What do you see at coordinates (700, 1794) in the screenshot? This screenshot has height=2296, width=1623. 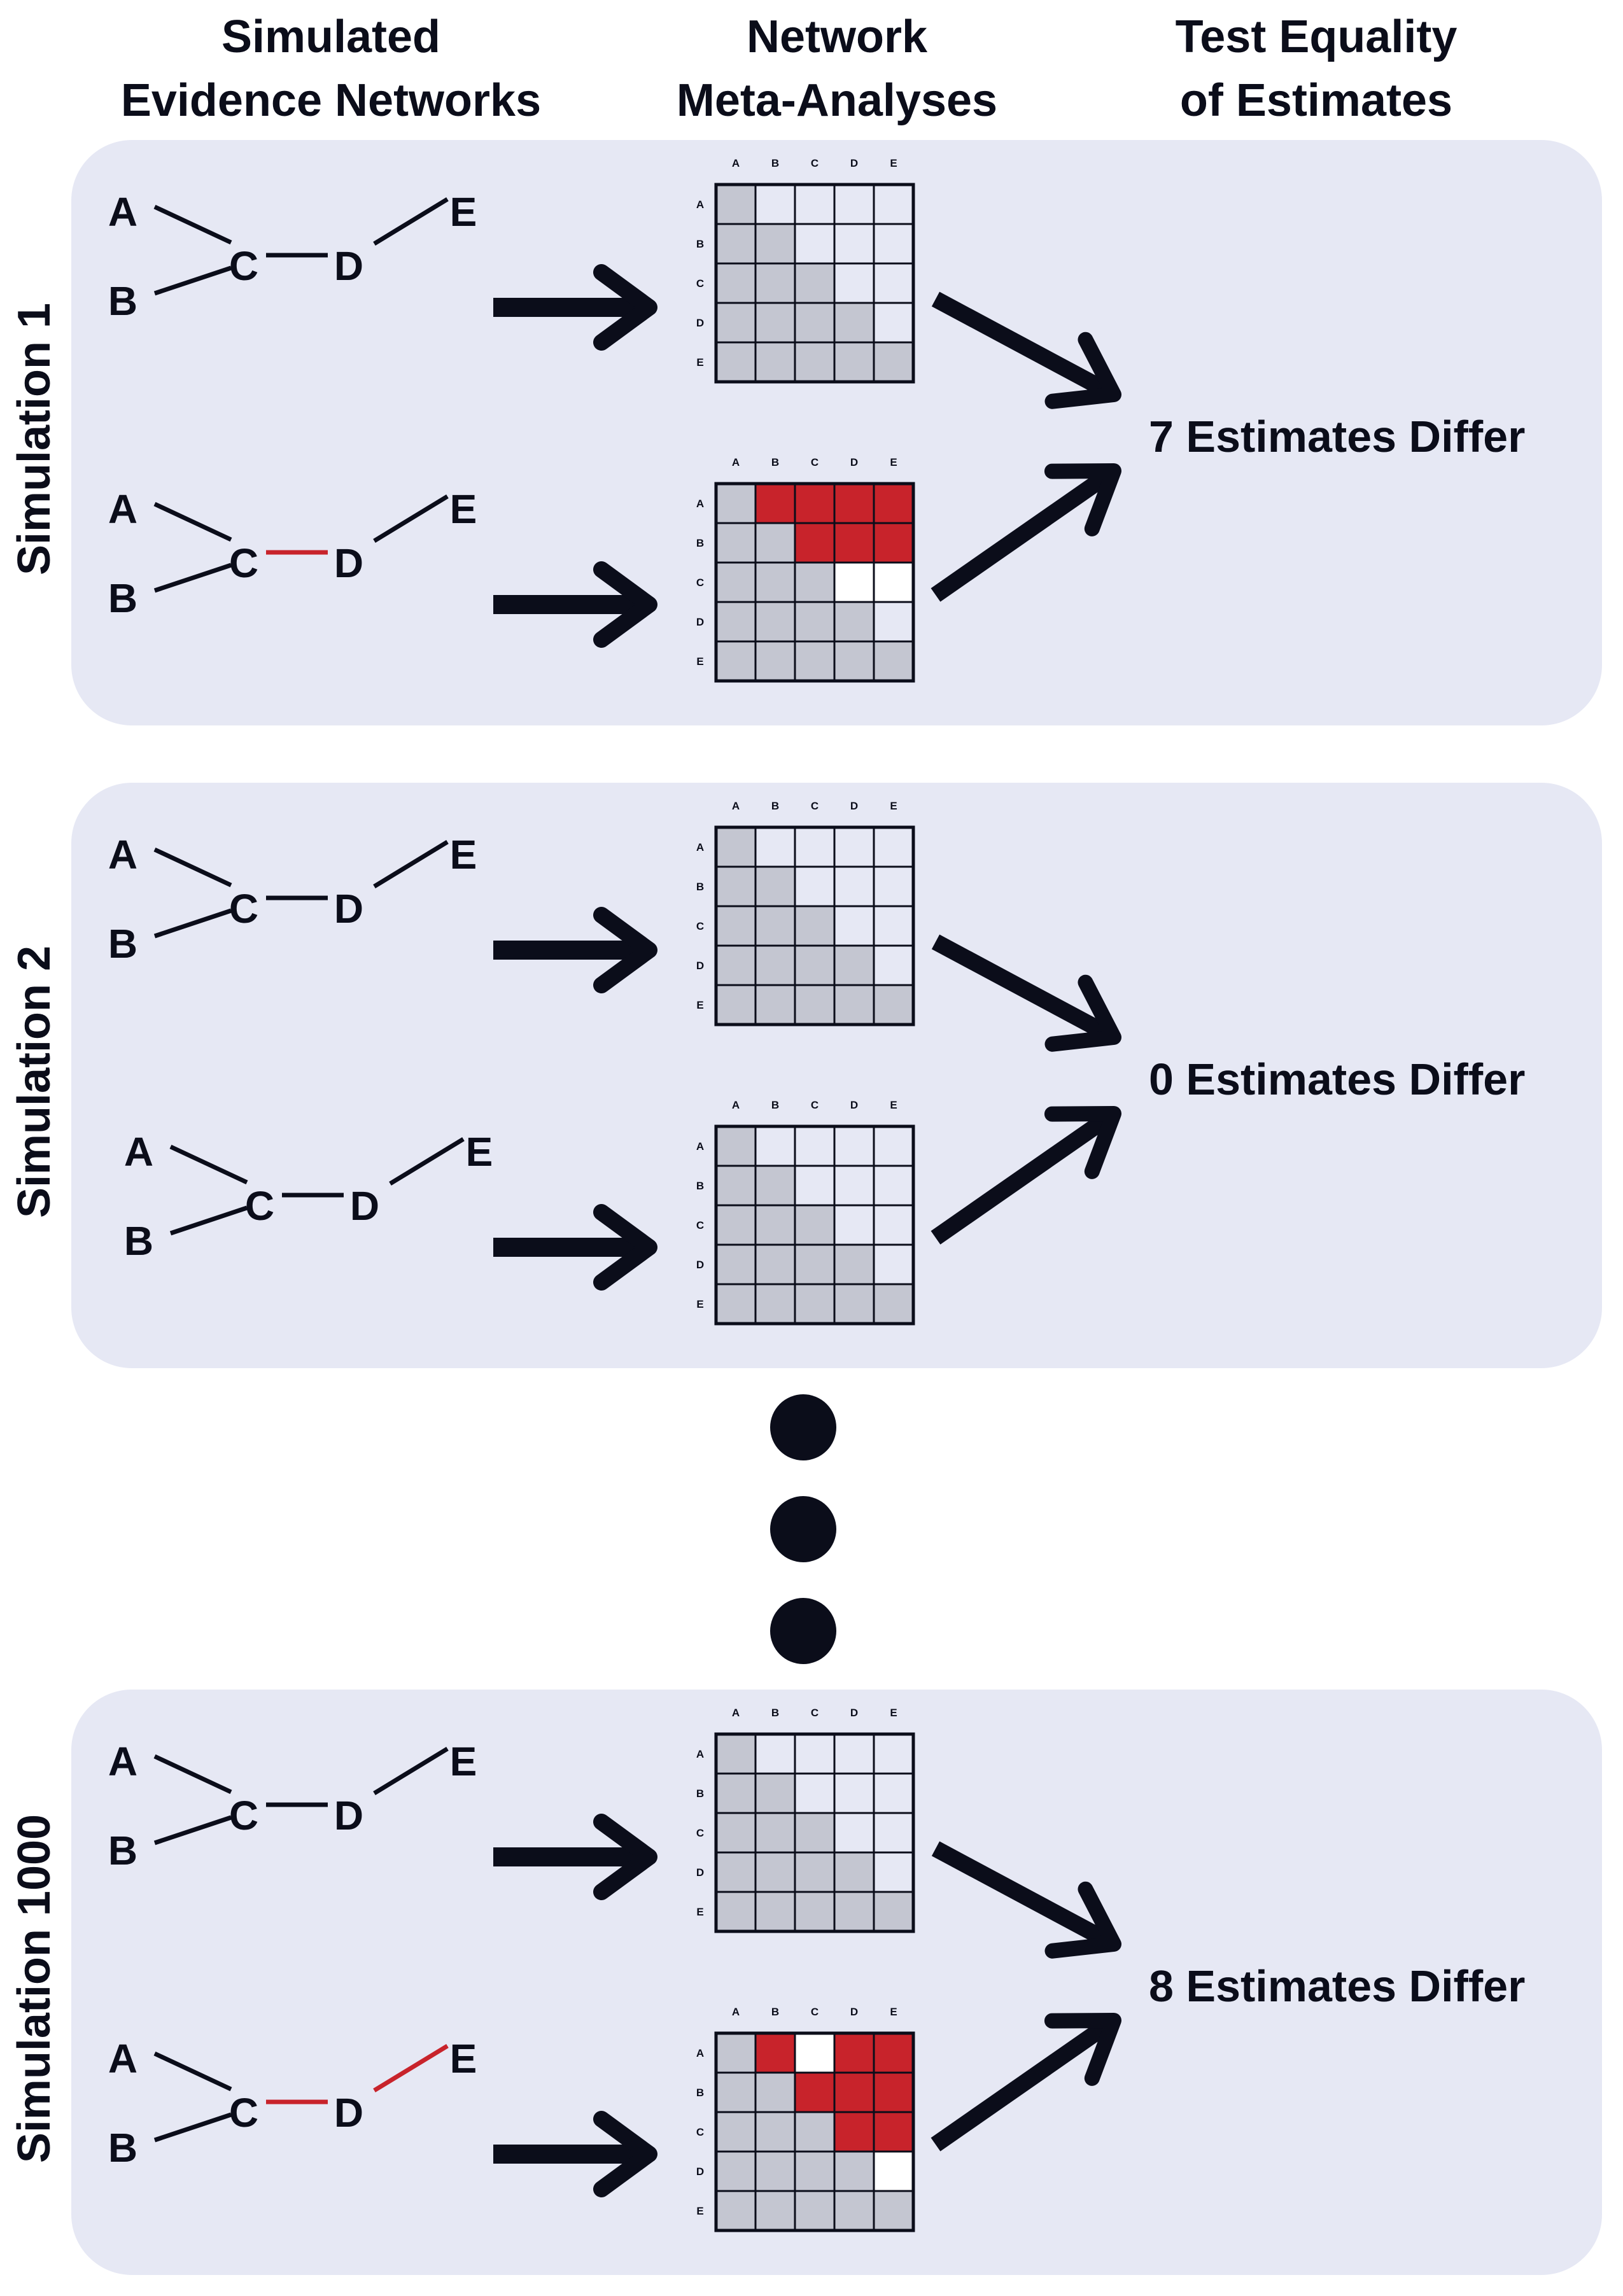 I see `matrix-row-label-1: B` at bounding box center [700, 1794].